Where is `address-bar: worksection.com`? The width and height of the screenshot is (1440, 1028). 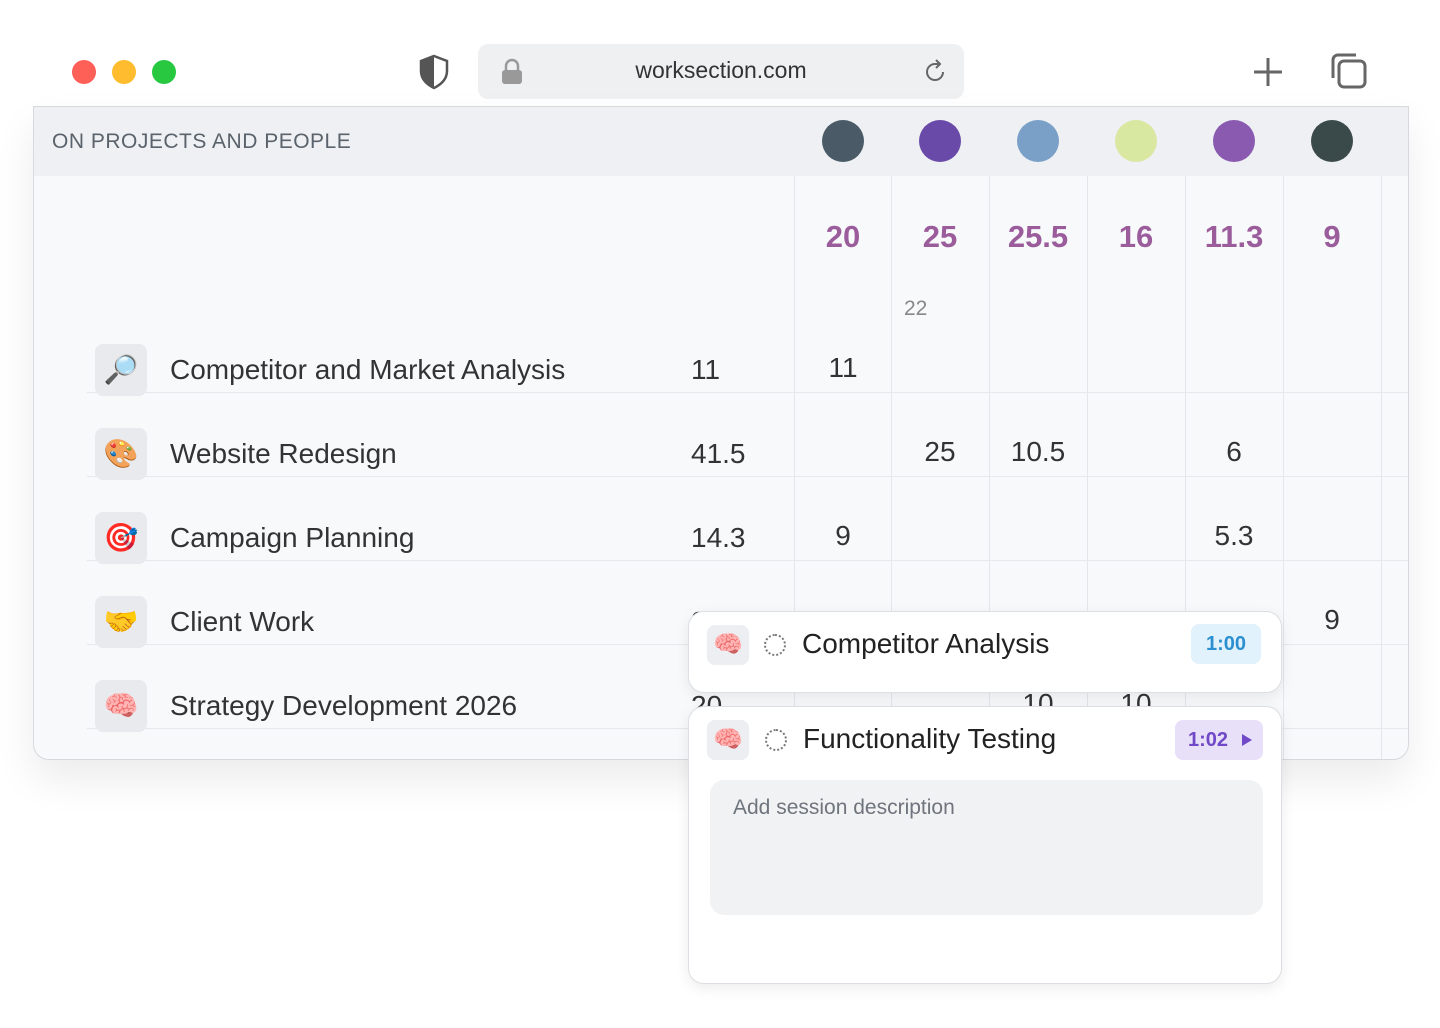
address-bar: worksection.com is located at coordinates (721, 71).